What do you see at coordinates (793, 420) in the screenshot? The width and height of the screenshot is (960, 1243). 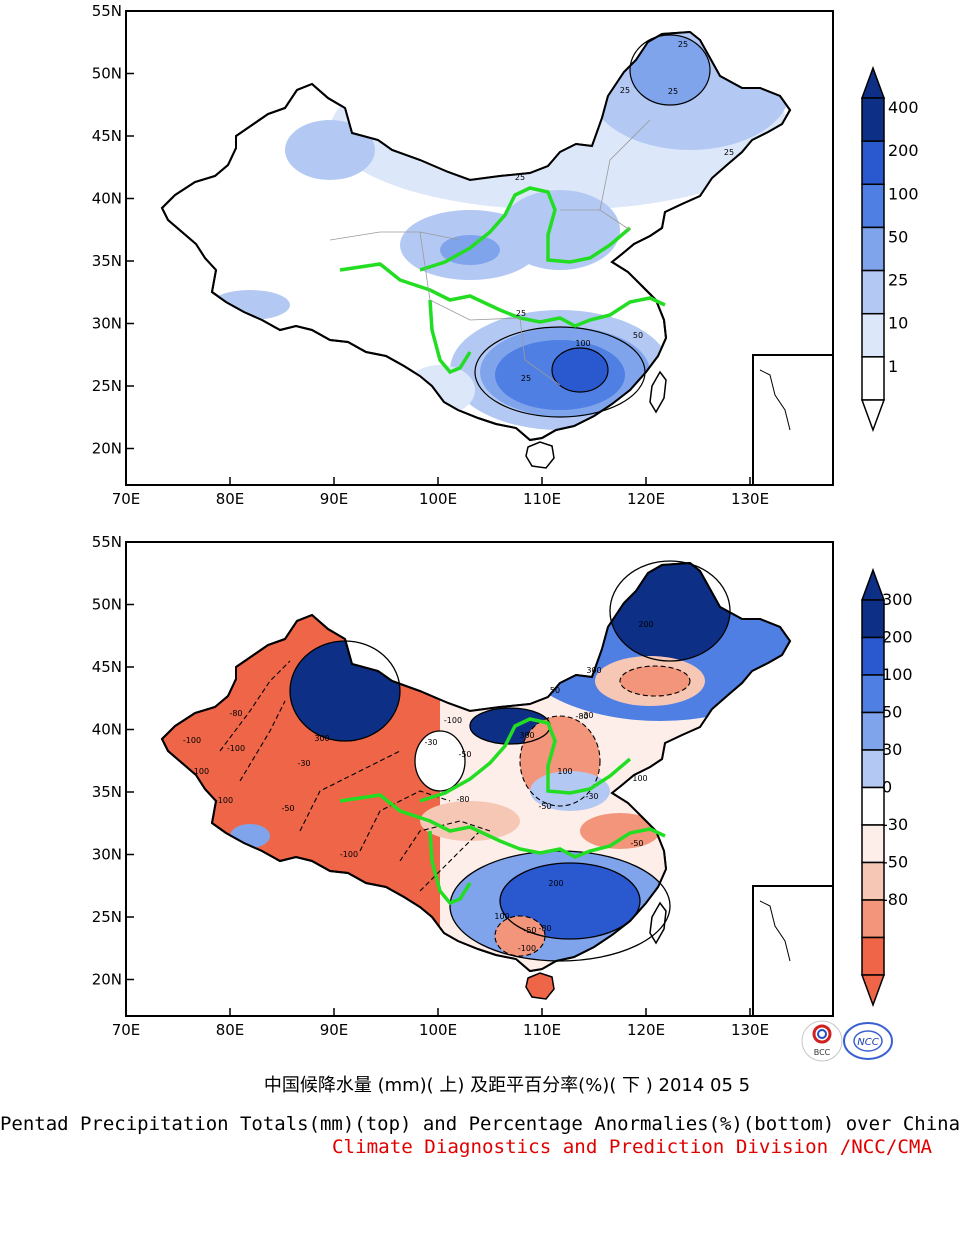 I see `top-scs-inset` at bounding box center [793, 420].